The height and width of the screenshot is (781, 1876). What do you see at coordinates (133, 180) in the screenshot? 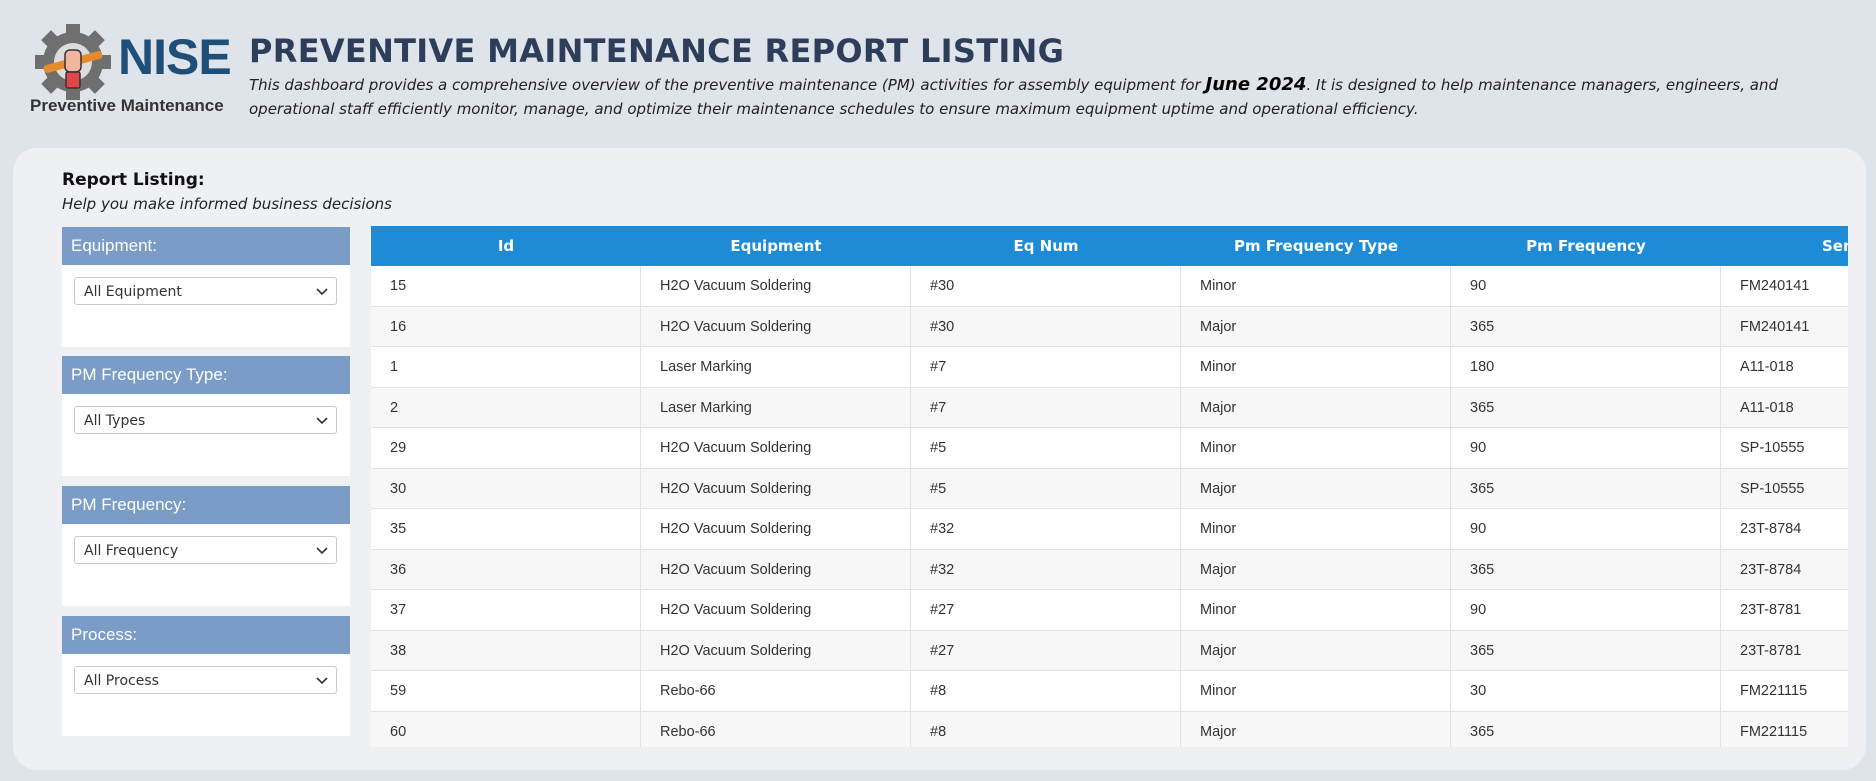
I see `report-title: Report Listing:` at bounding box center [133, 180].